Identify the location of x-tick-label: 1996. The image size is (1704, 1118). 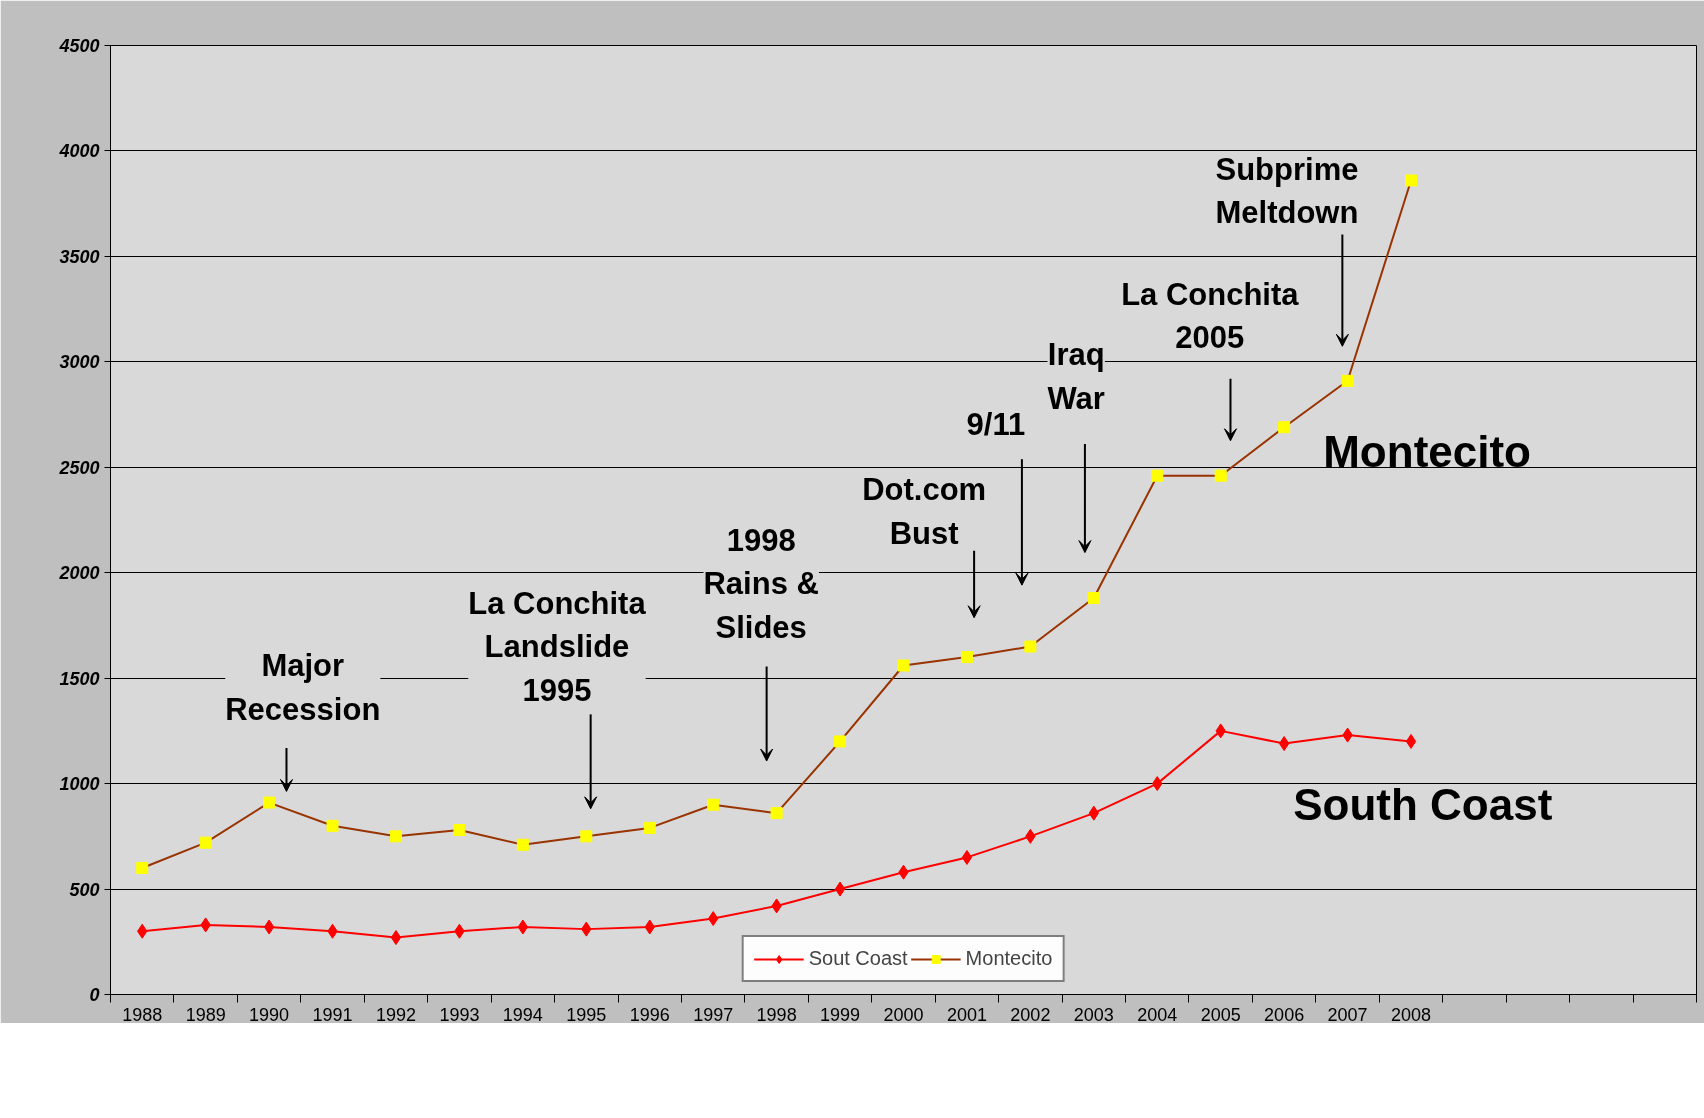
(649, 1014).